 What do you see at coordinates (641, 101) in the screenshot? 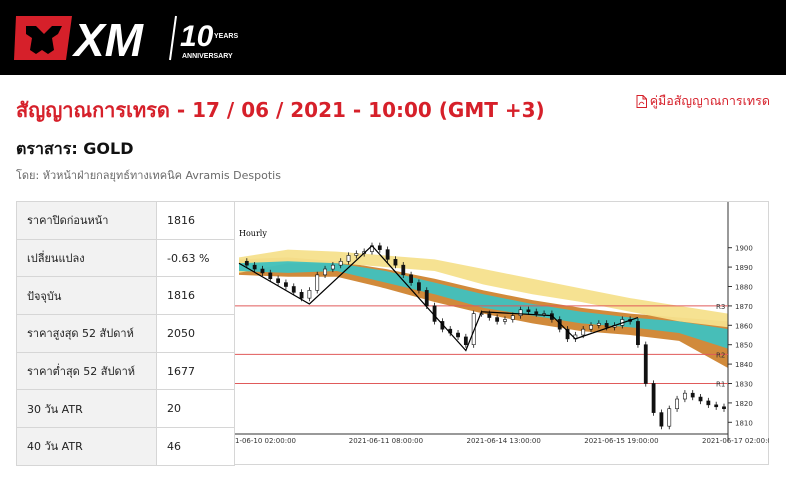
I see `pdf-icon` at bounding box center [641, 101].